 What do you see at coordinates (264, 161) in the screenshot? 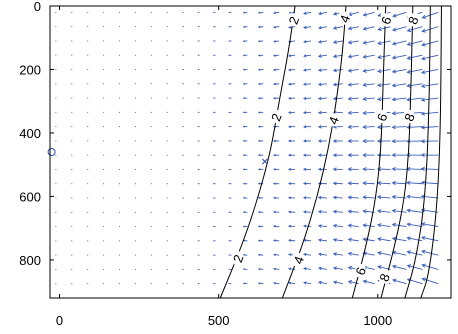
I see `cross-marker` at bounding box center [264, 161].